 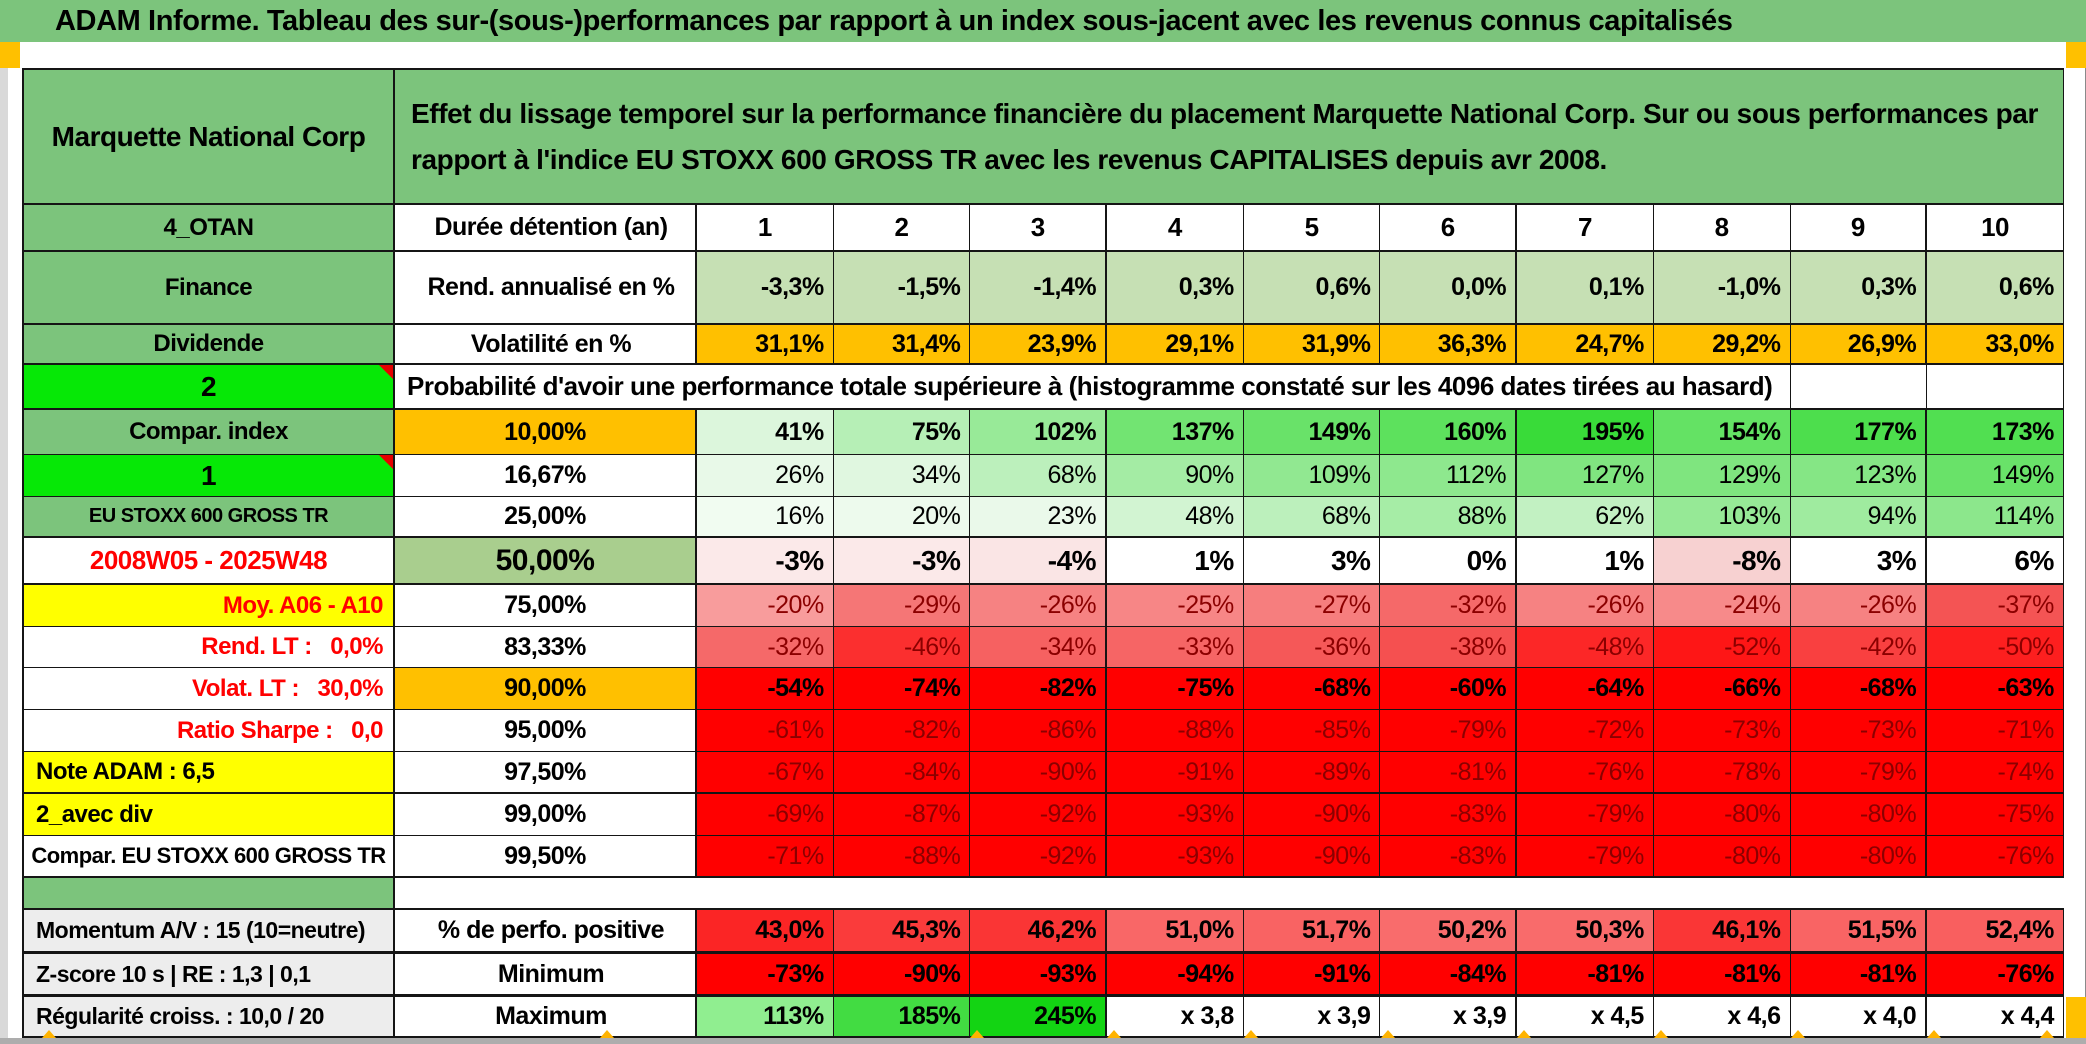 I want to click on cell-mom-y10: 52,4%, so click(x=1995, y=930).